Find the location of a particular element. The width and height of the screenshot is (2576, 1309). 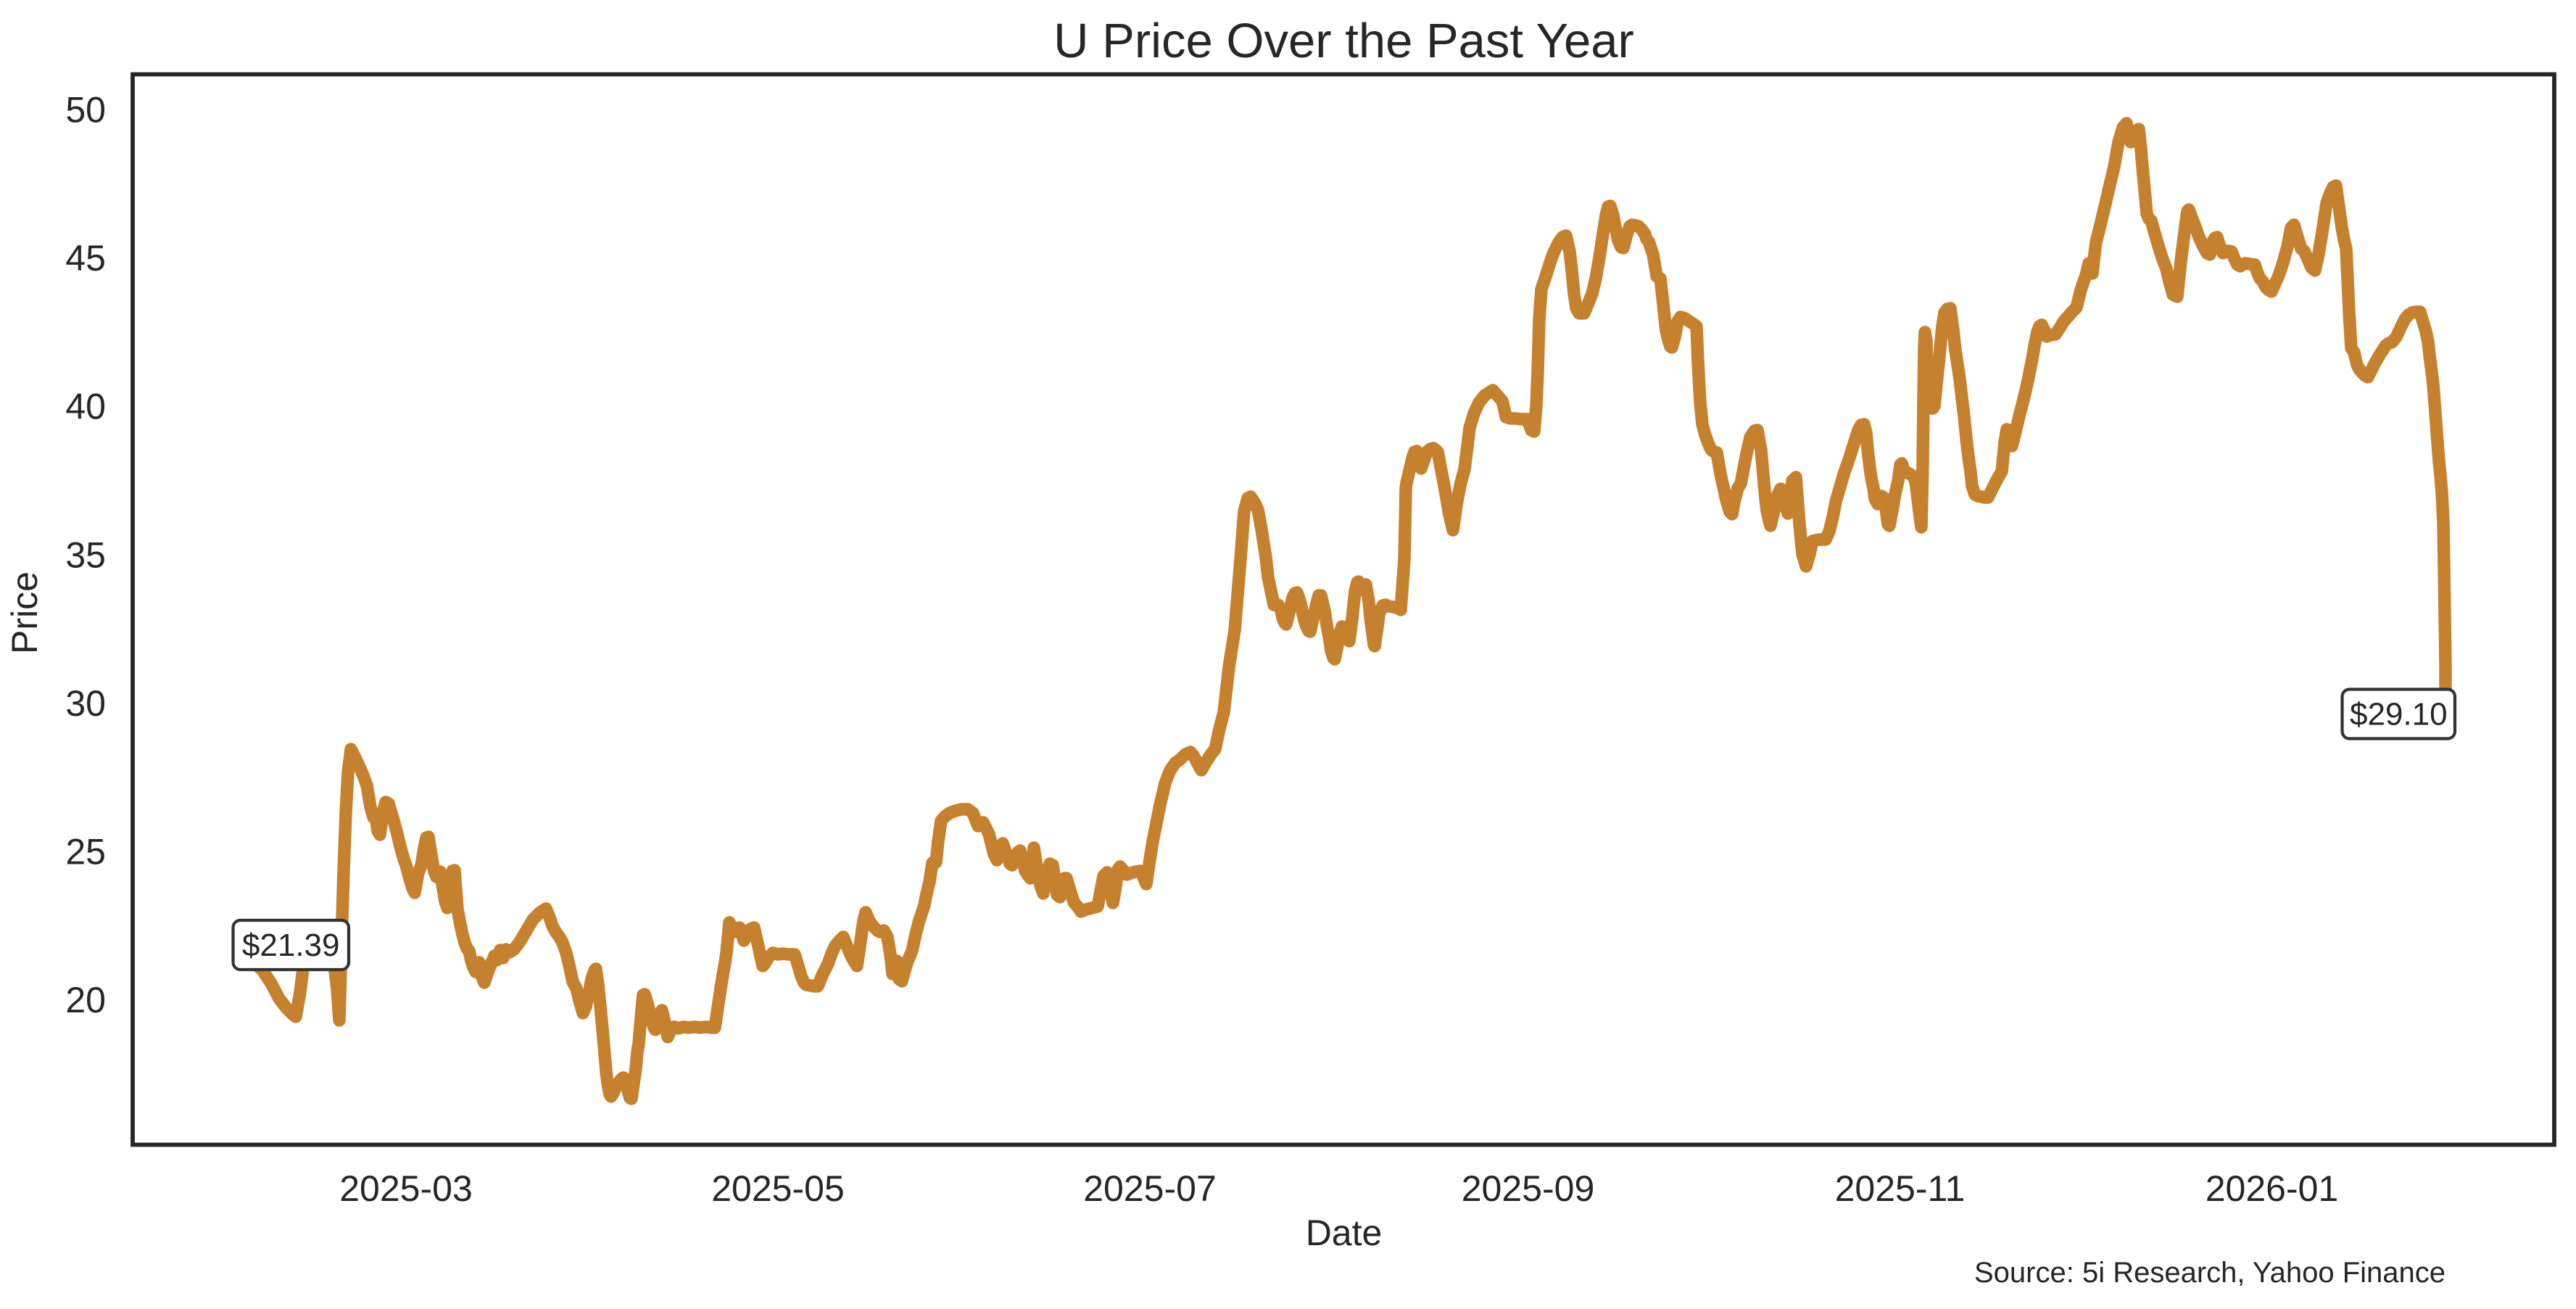

svg-text: U Price Over the Past Year is located at coordinates (1344, 41).